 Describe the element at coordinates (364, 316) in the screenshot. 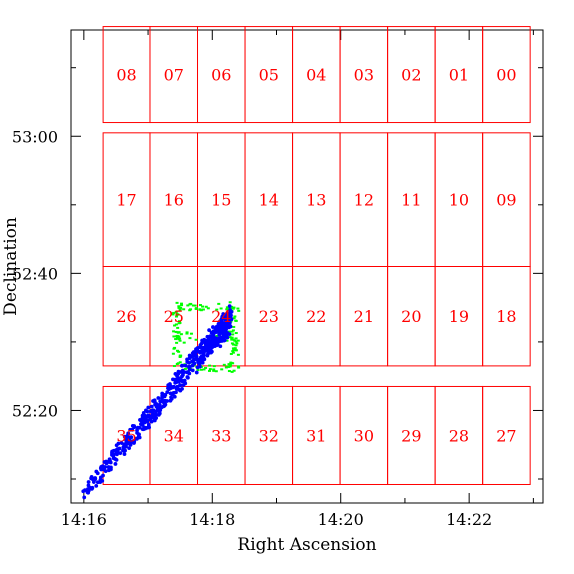

I see `field-label-21: 21` at that location.